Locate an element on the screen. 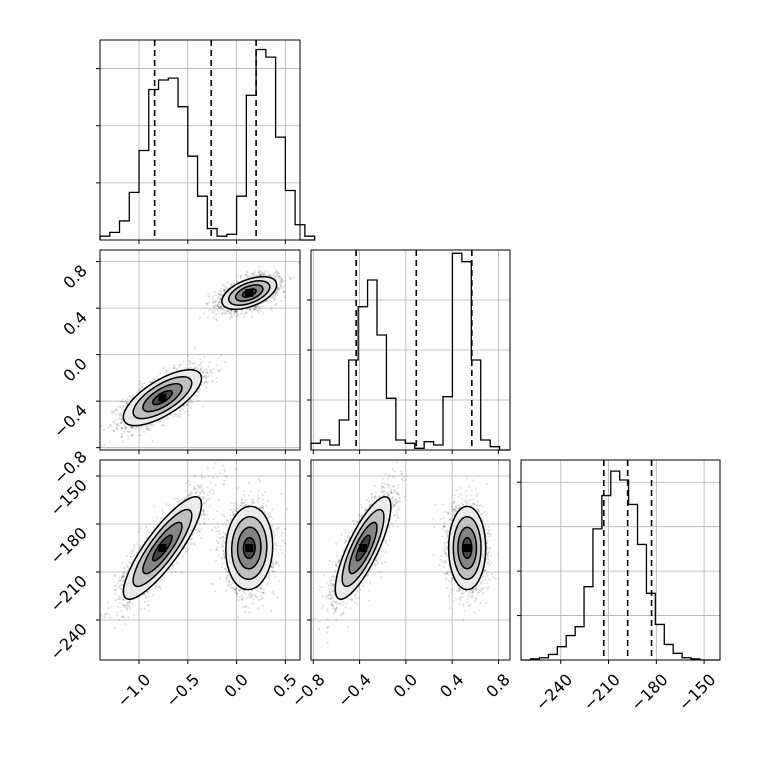  param3-ytick-label-0: −240 is located at coordinates (68, 641).